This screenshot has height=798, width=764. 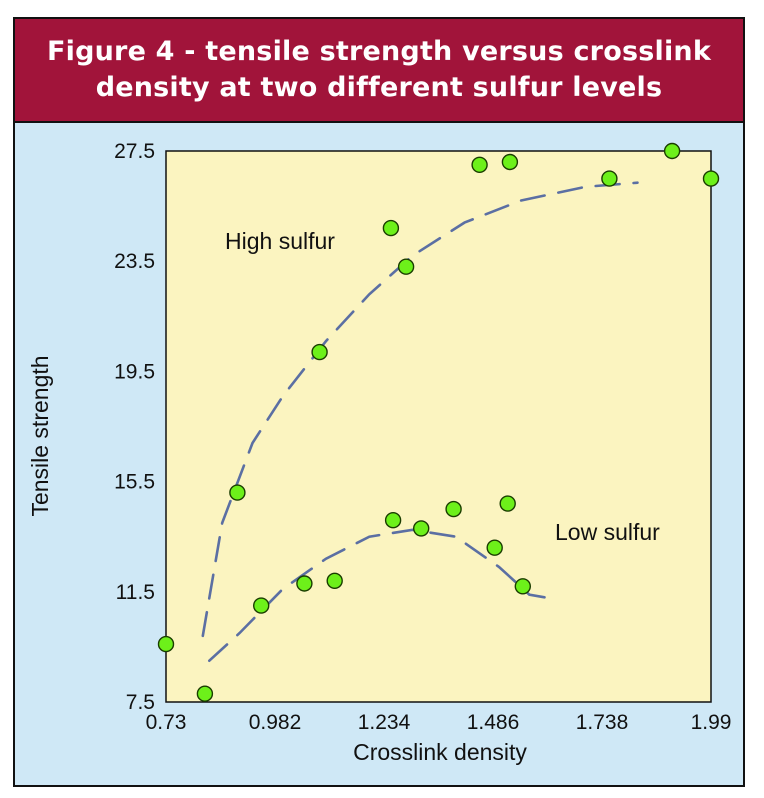 What do you see at coordinates (280, 241) in the screenshot?
I see `annotation-high-sulfur: High sulfur` at bounding box center [280, 241].